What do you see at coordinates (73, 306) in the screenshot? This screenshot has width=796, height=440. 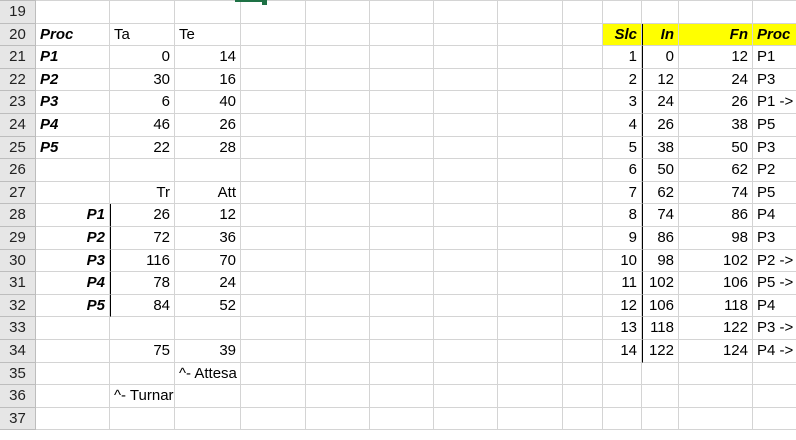 I see `result-proc-cell: P5` at bounding box center [73, 306].